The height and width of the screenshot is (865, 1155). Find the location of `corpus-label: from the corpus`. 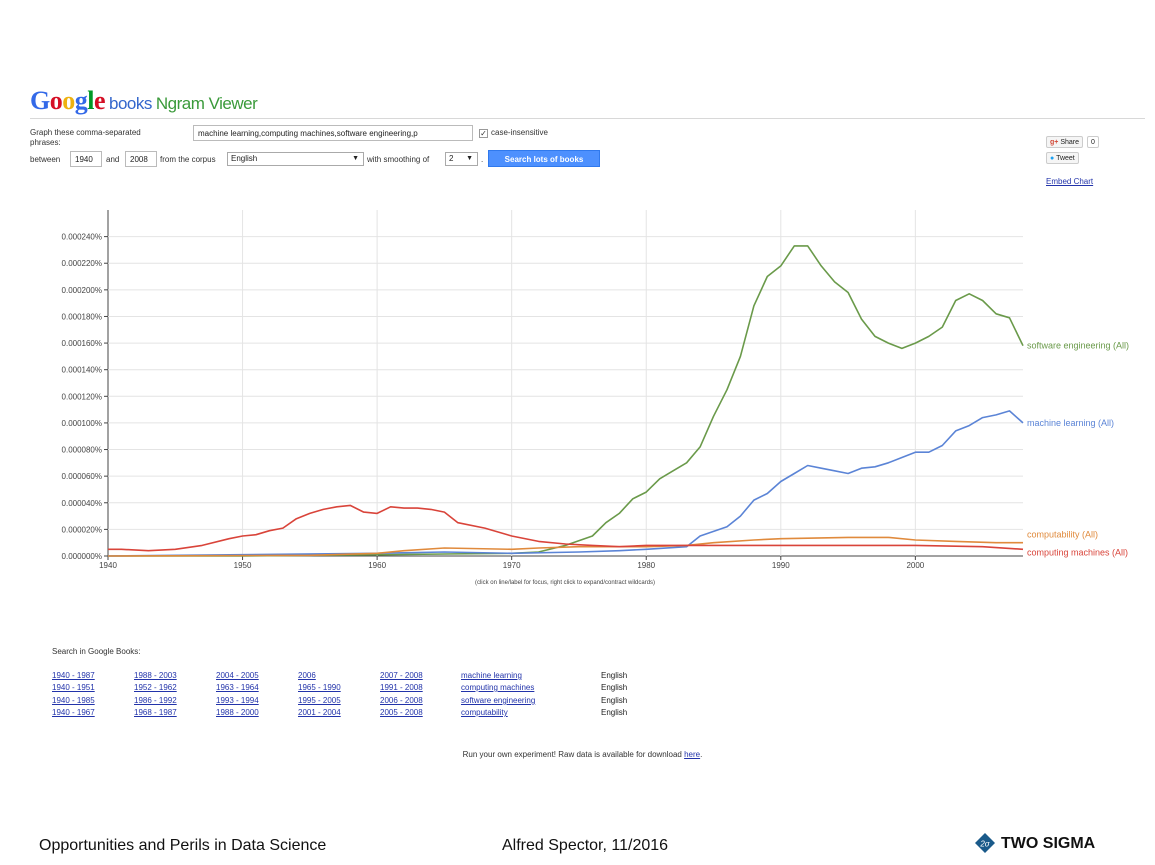

corpus-label: from the corpus is located at coordinates (188, 159).